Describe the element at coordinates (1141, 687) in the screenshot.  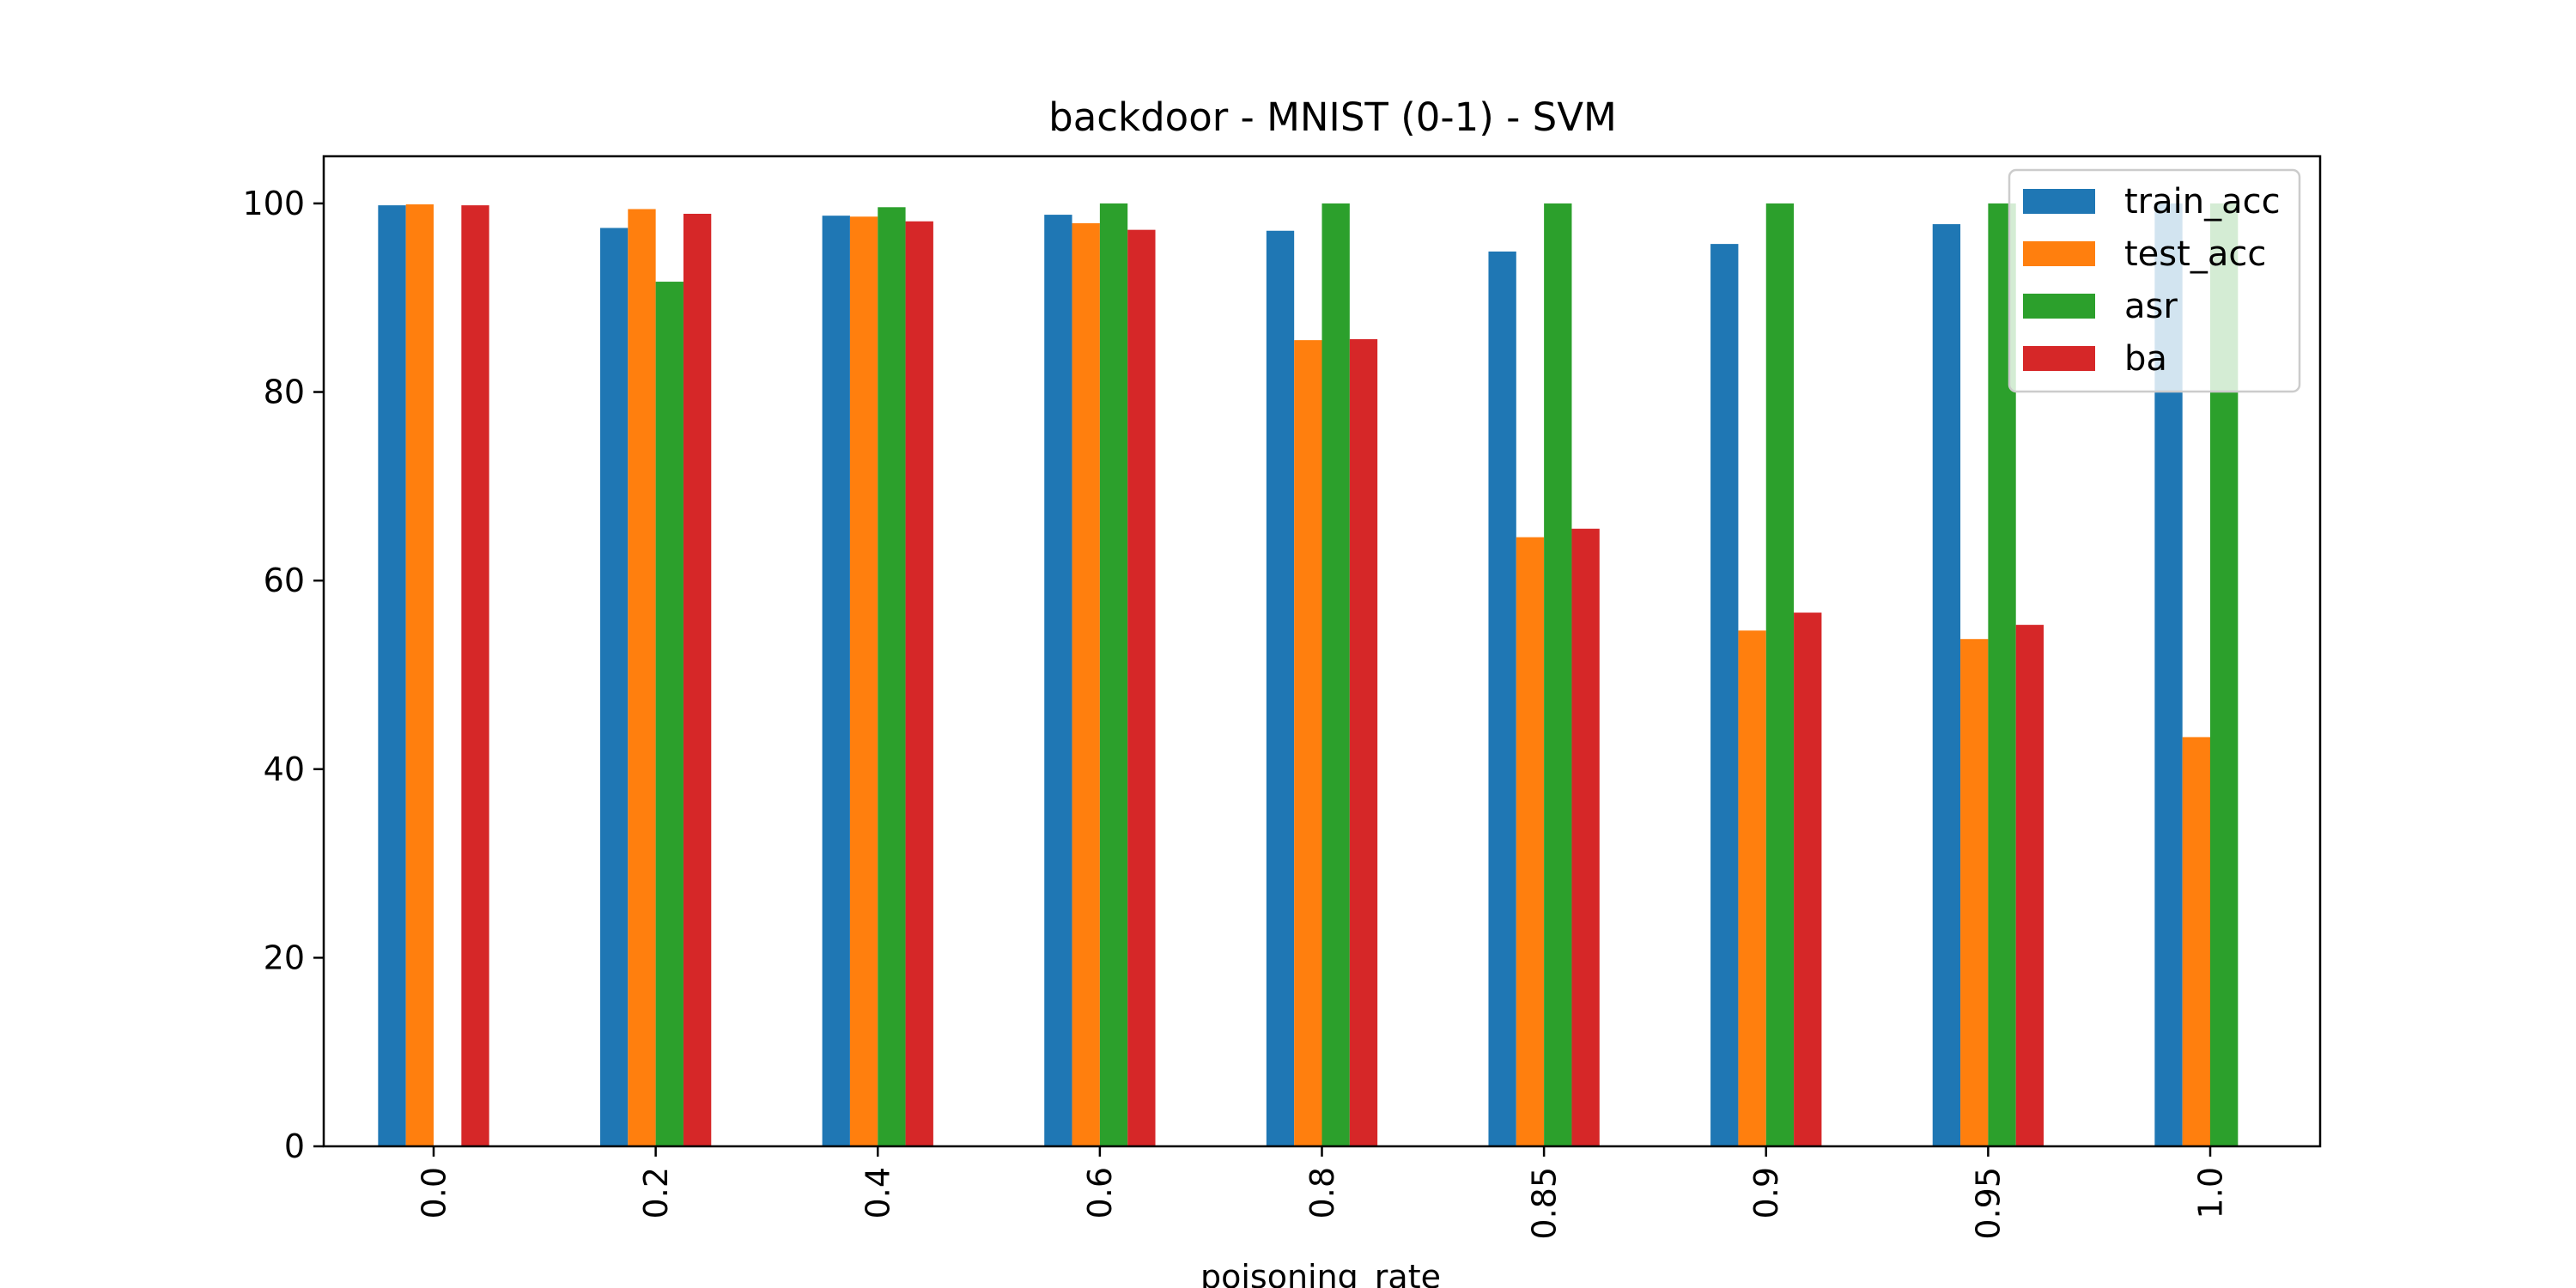
I see `bar-ba-0.6` at that location.